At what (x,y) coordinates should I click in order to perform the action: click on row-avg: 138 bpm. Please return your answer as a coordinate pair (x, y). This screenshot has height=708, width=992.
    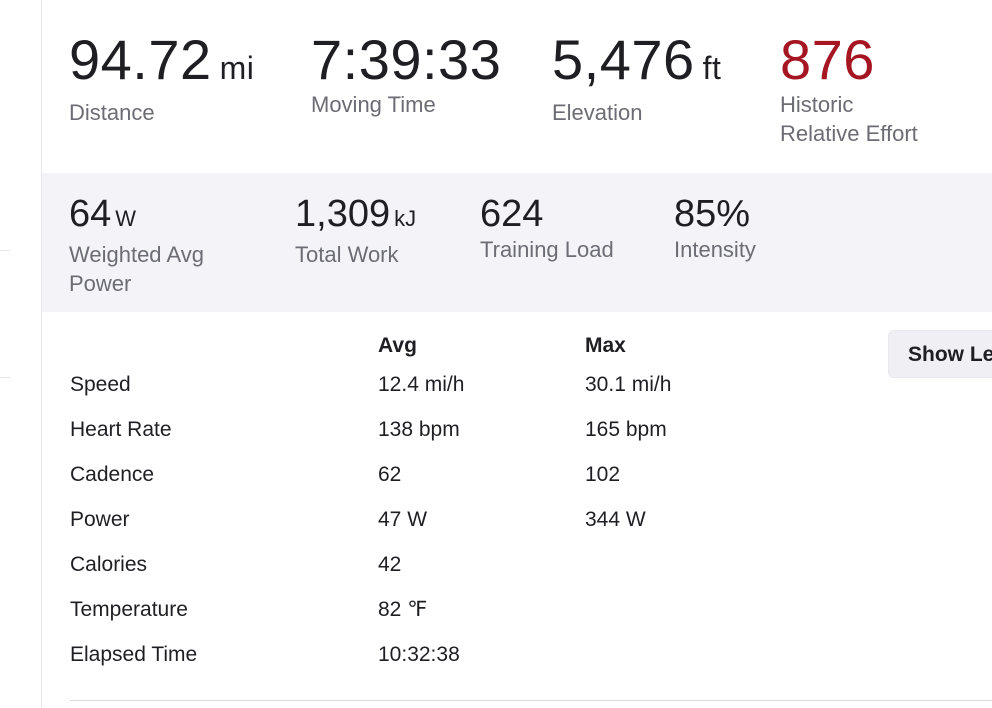
    Looking at the image, I should click on (419, 429).